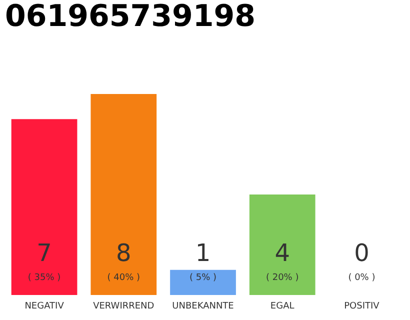  What do you see at coordinates (362, 278) in the screenshot?
I see `data-label: ( 0% )` at bounding box center [362, 278].